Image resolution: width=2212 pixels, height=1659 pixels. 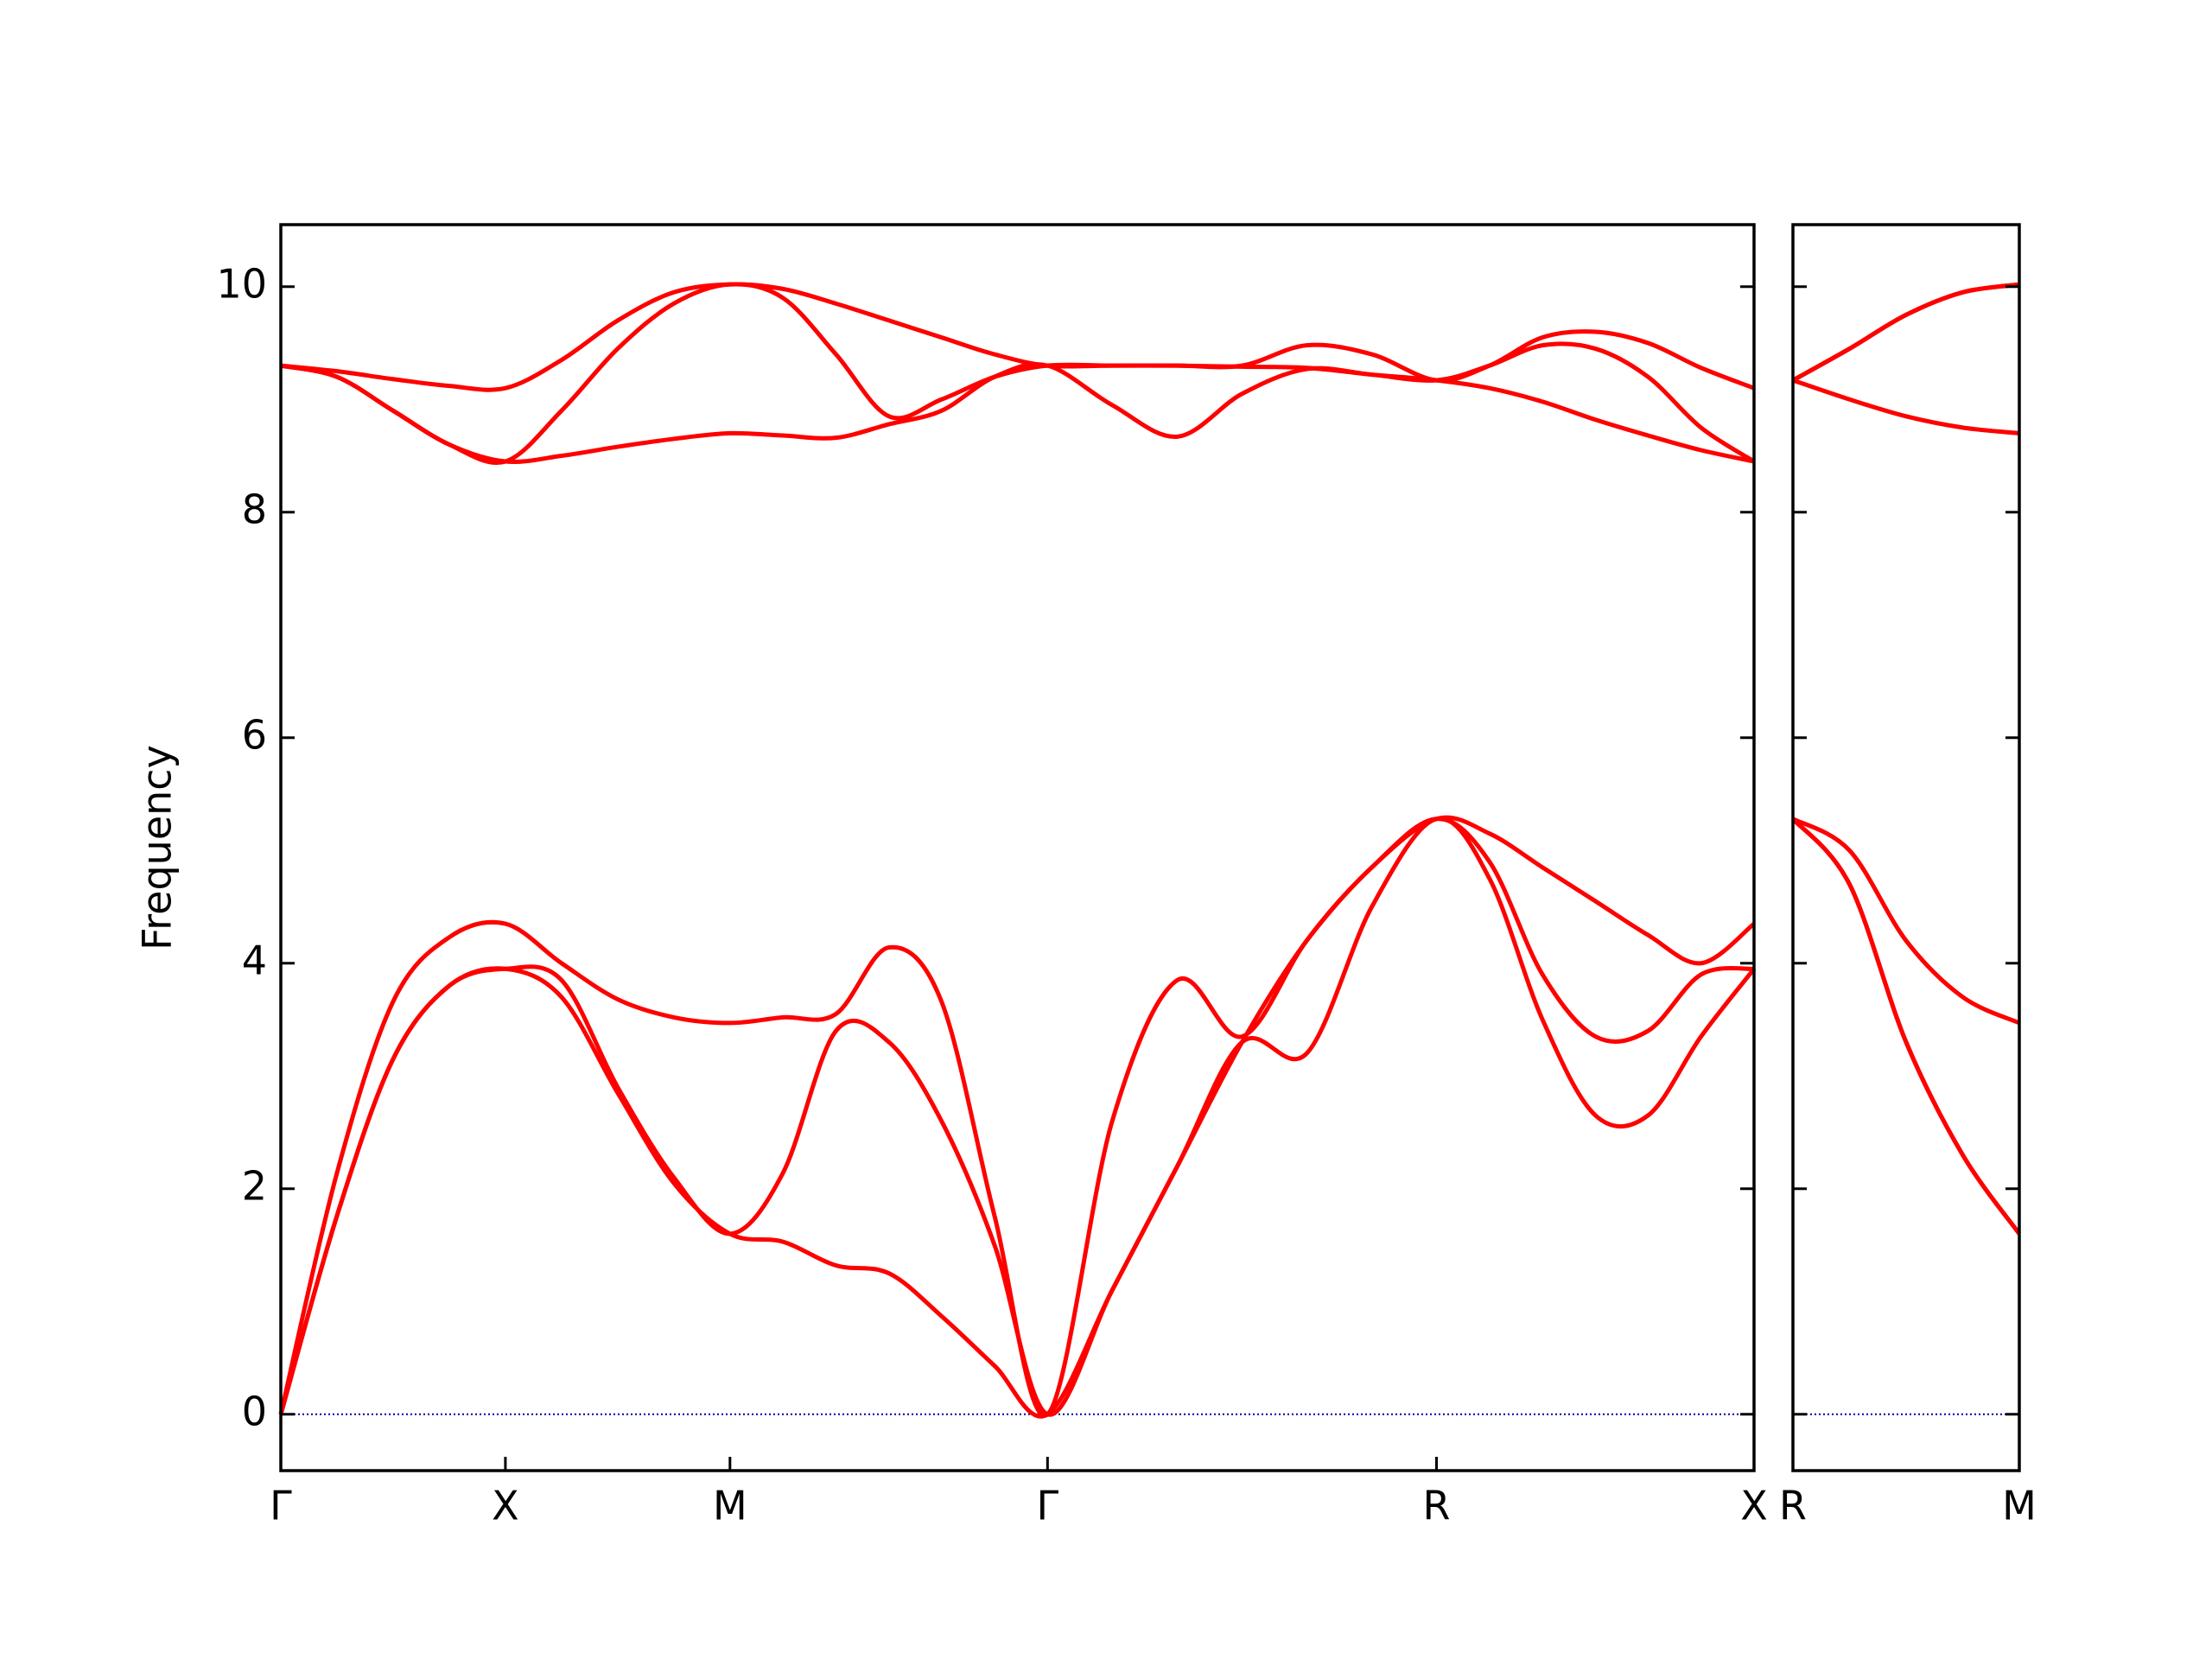 What do you see at coordinates (254, 1185) in the screenshot?
I see `y-tick-label: 2` at bounding box center [254, 1185].